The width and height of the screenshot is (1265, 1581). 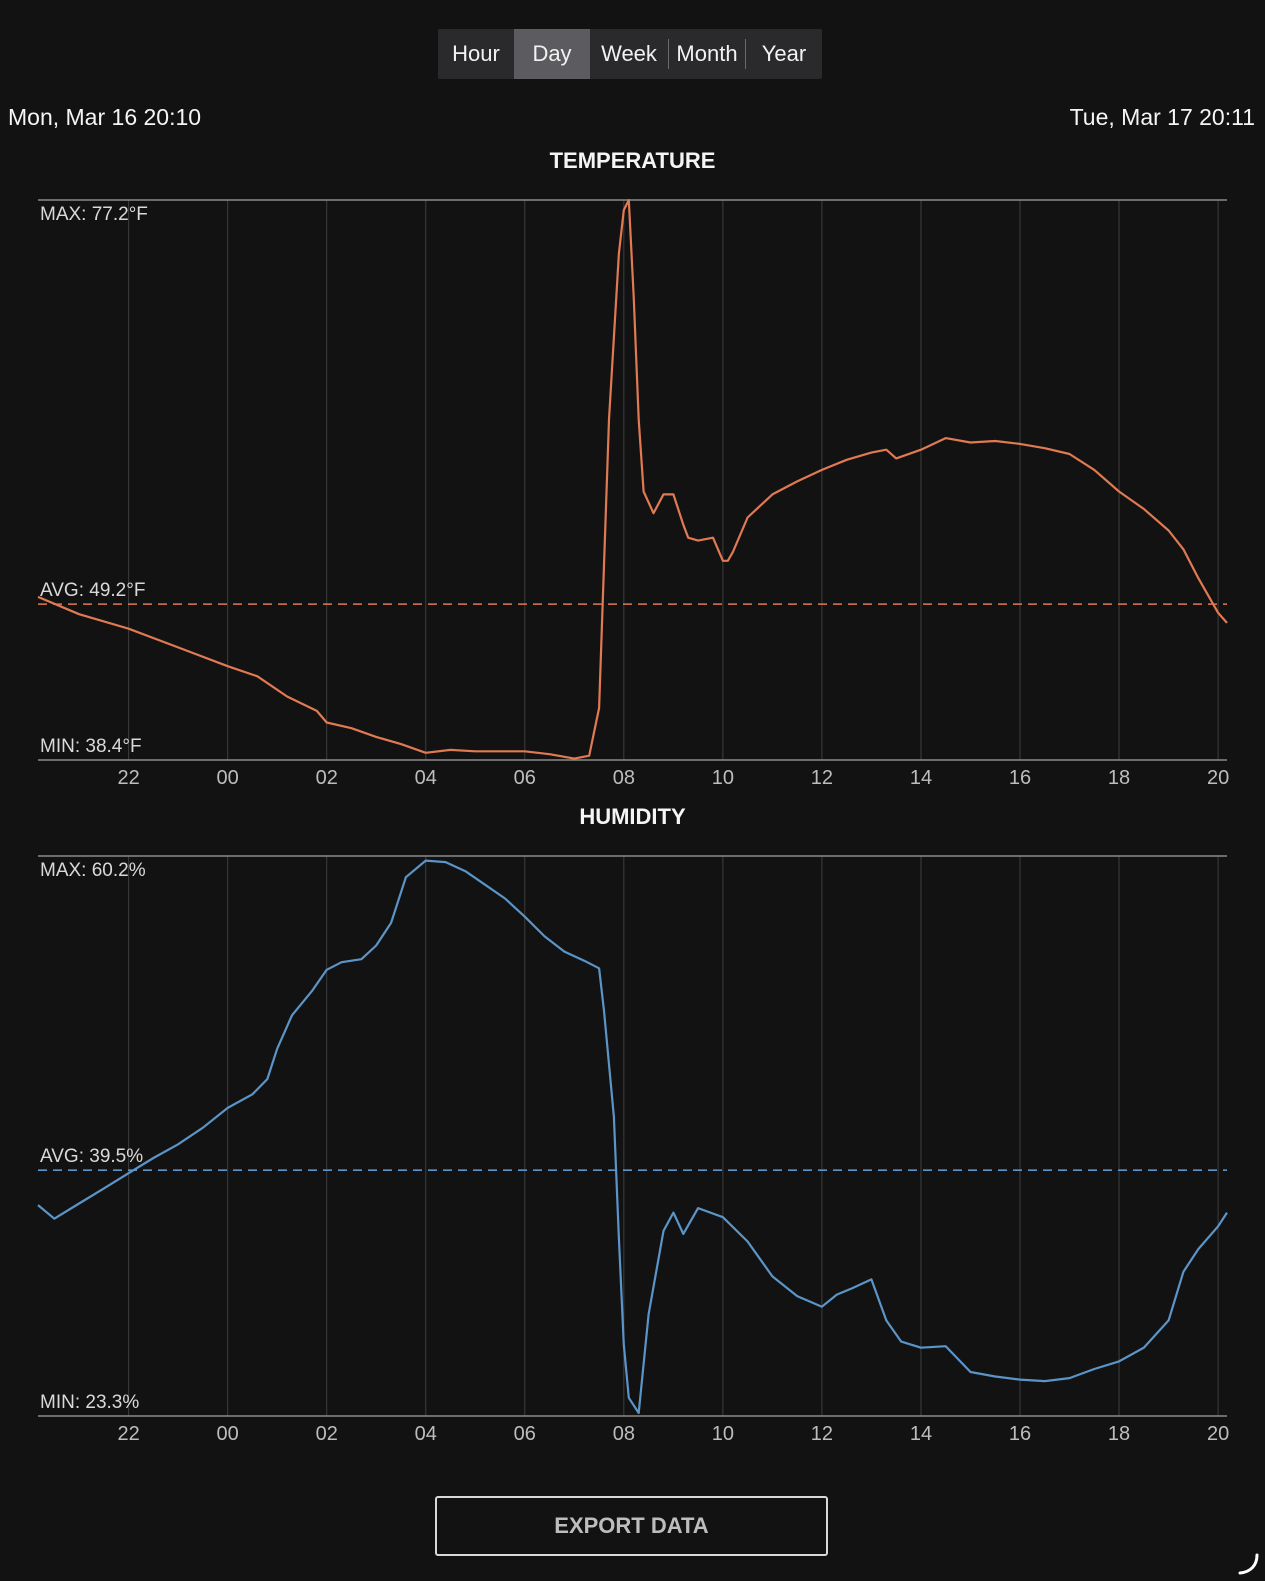 What do you see at coordinates (476, 53) in the screenshot?
I see `tab-hour: Hour` at bounding box center [476, 53].